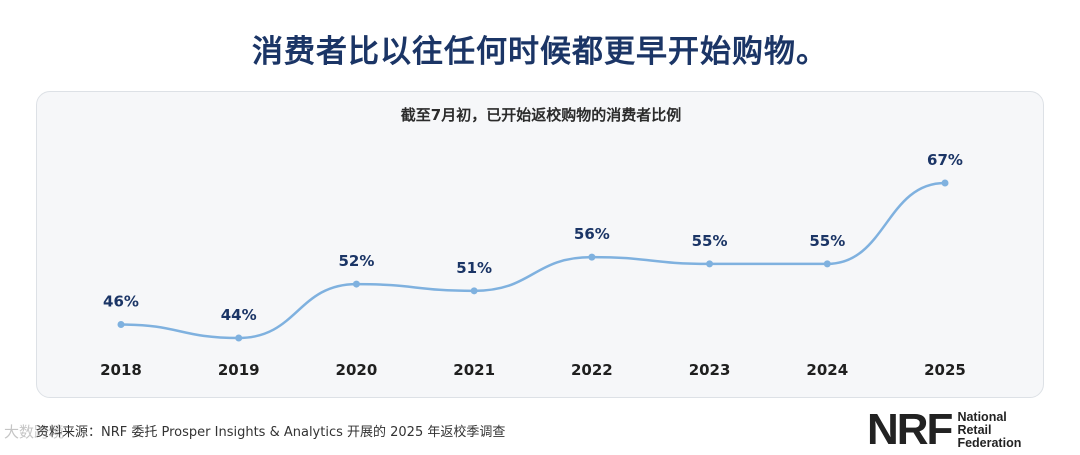  What do you see at coordinates (356, 284) in the screenshot?
I see `data-point-2020` at bounding box center [356, 284].